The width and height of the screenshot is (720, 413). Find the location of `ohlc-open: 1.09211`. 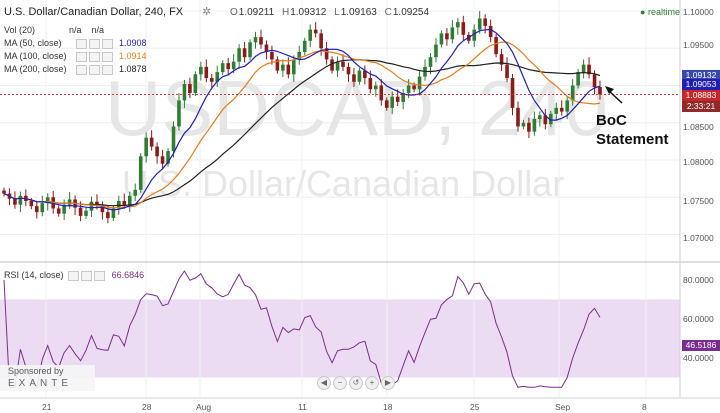

ohlc-open: 1.09211 is located at coordinates (256, 12).